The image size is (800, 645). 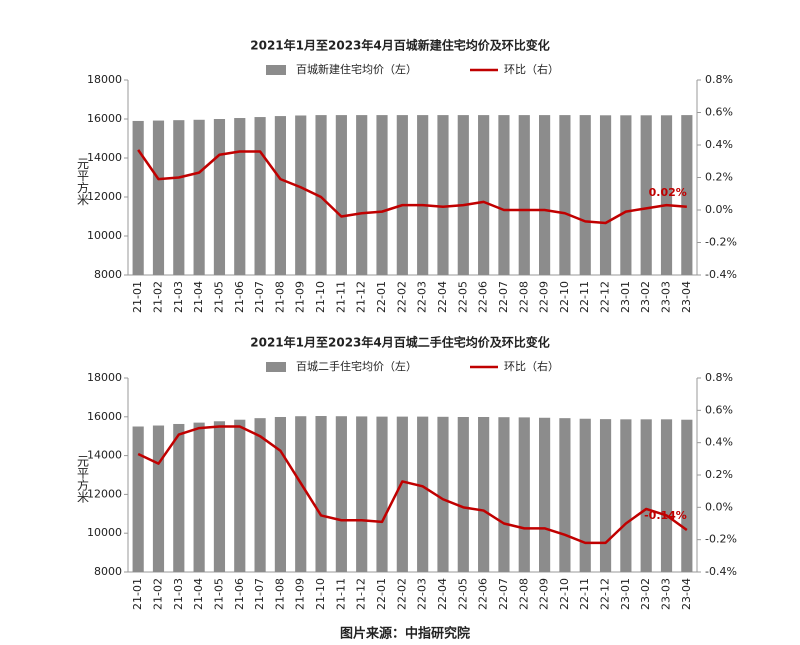 What do you see at coordinates (719, 209) in the screenshot?
I see `y2-tick-label: 0.0%` at bounding box center [719, 209].